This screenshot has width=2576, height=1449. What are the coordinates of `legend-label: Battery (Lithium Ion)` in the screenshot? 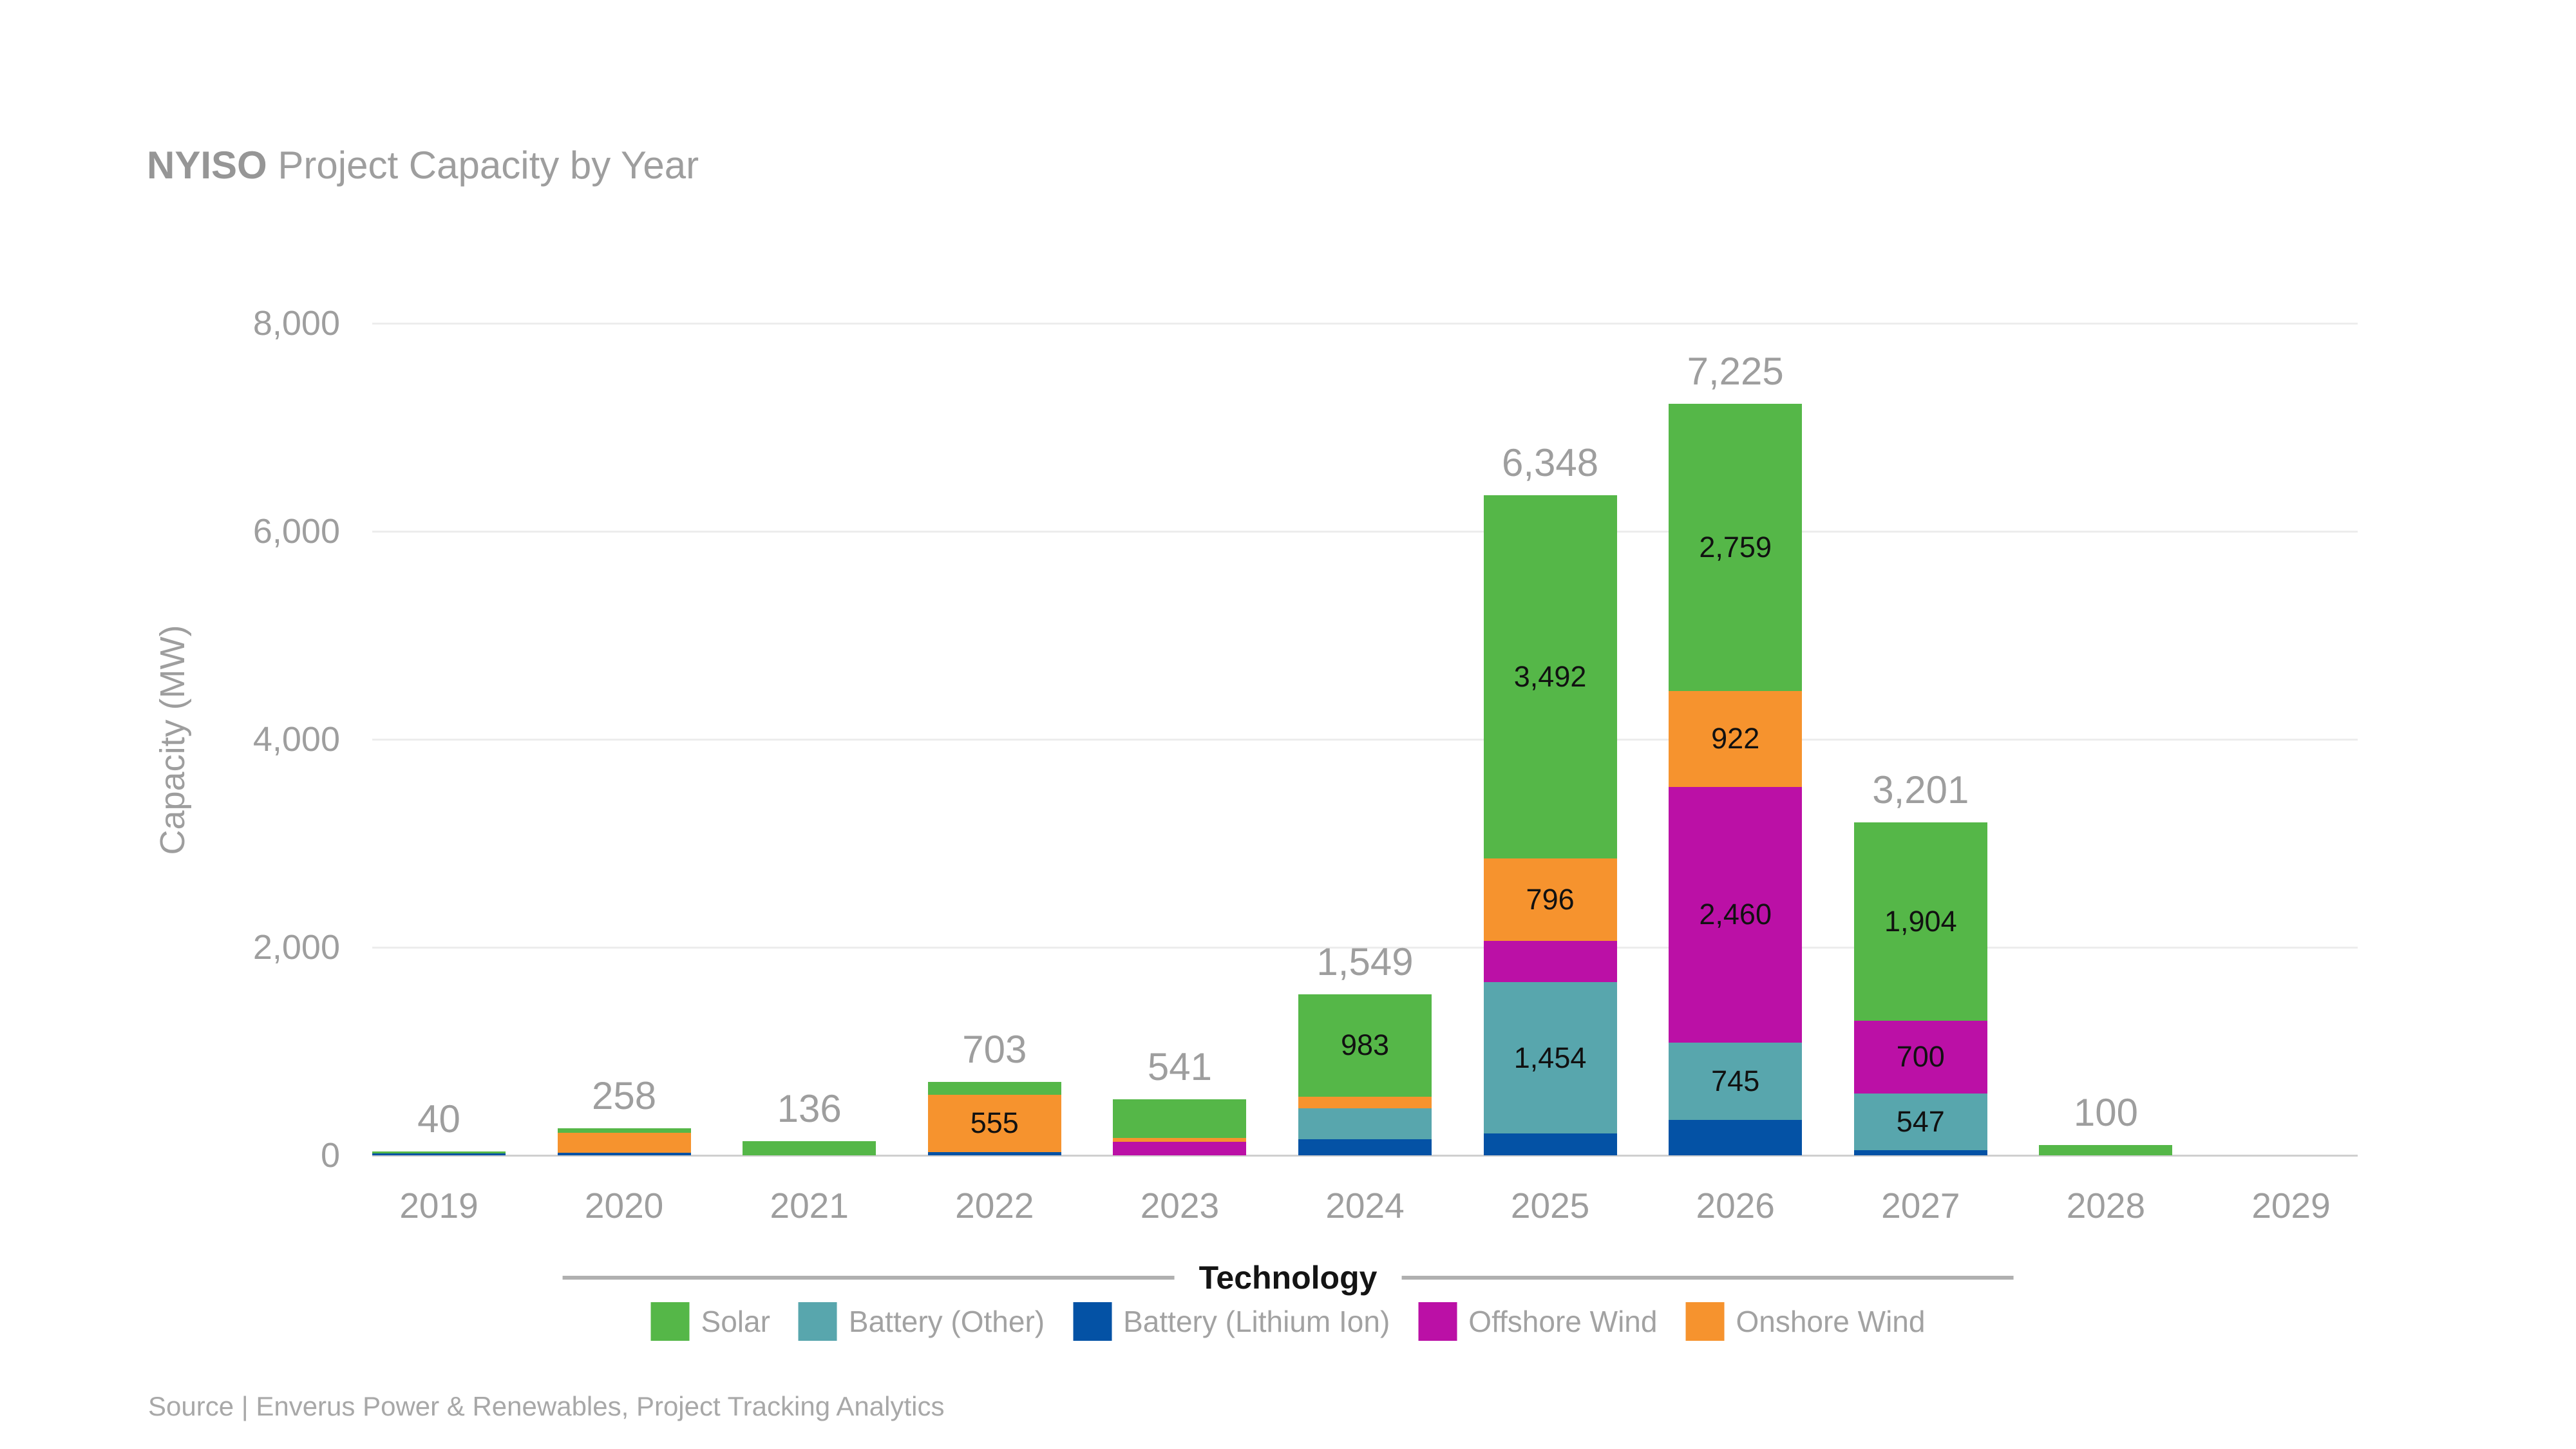 It's located at (1256, 1321).